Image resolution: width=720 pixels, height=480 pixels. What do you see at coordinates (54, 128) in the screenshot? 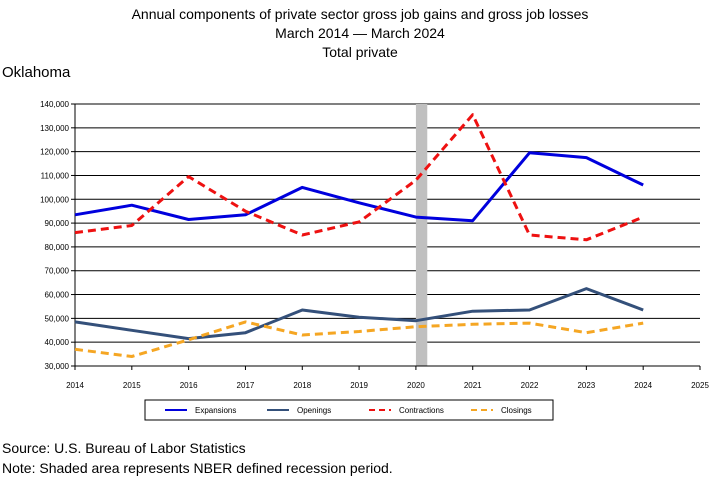
I see `y-tick-label: 130,000` at bounding box center [54, 128].